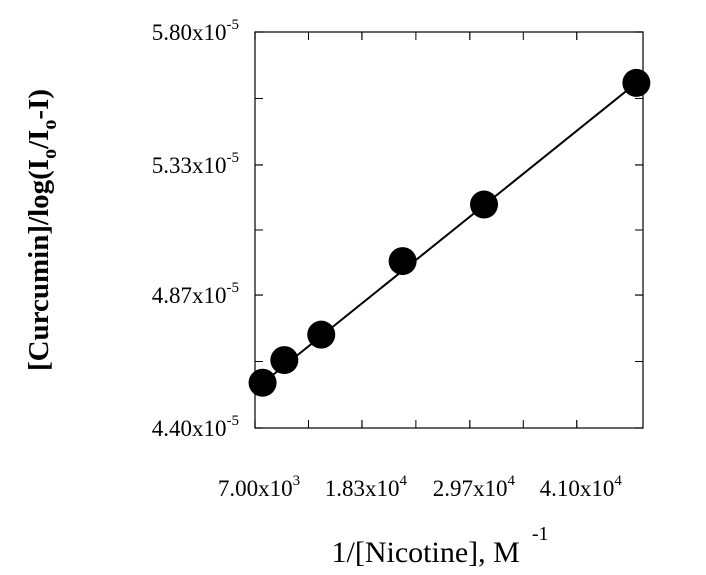 The image size is (706, 575). I want to click on y-axis-title: [Curcumin]/log(Io/Io-I), so click(42, 230).